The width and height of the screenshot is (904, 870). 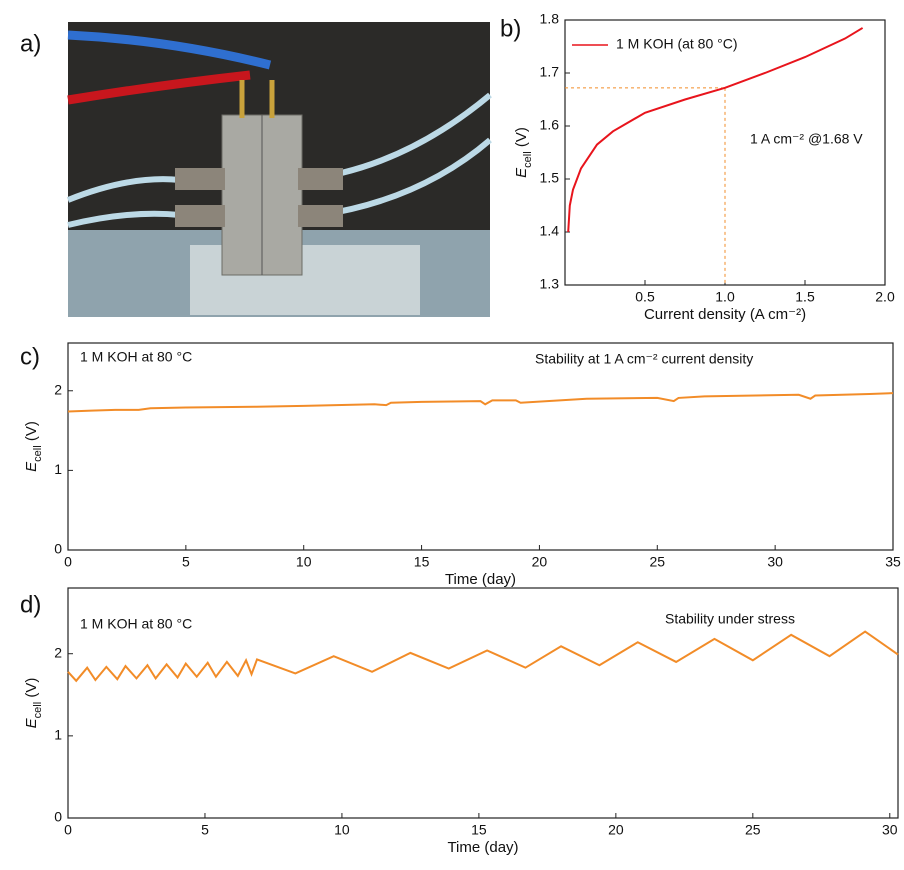 I want to click on annotation: 1 A cm⁻² @1.68 V, so click(x=806, y=139).